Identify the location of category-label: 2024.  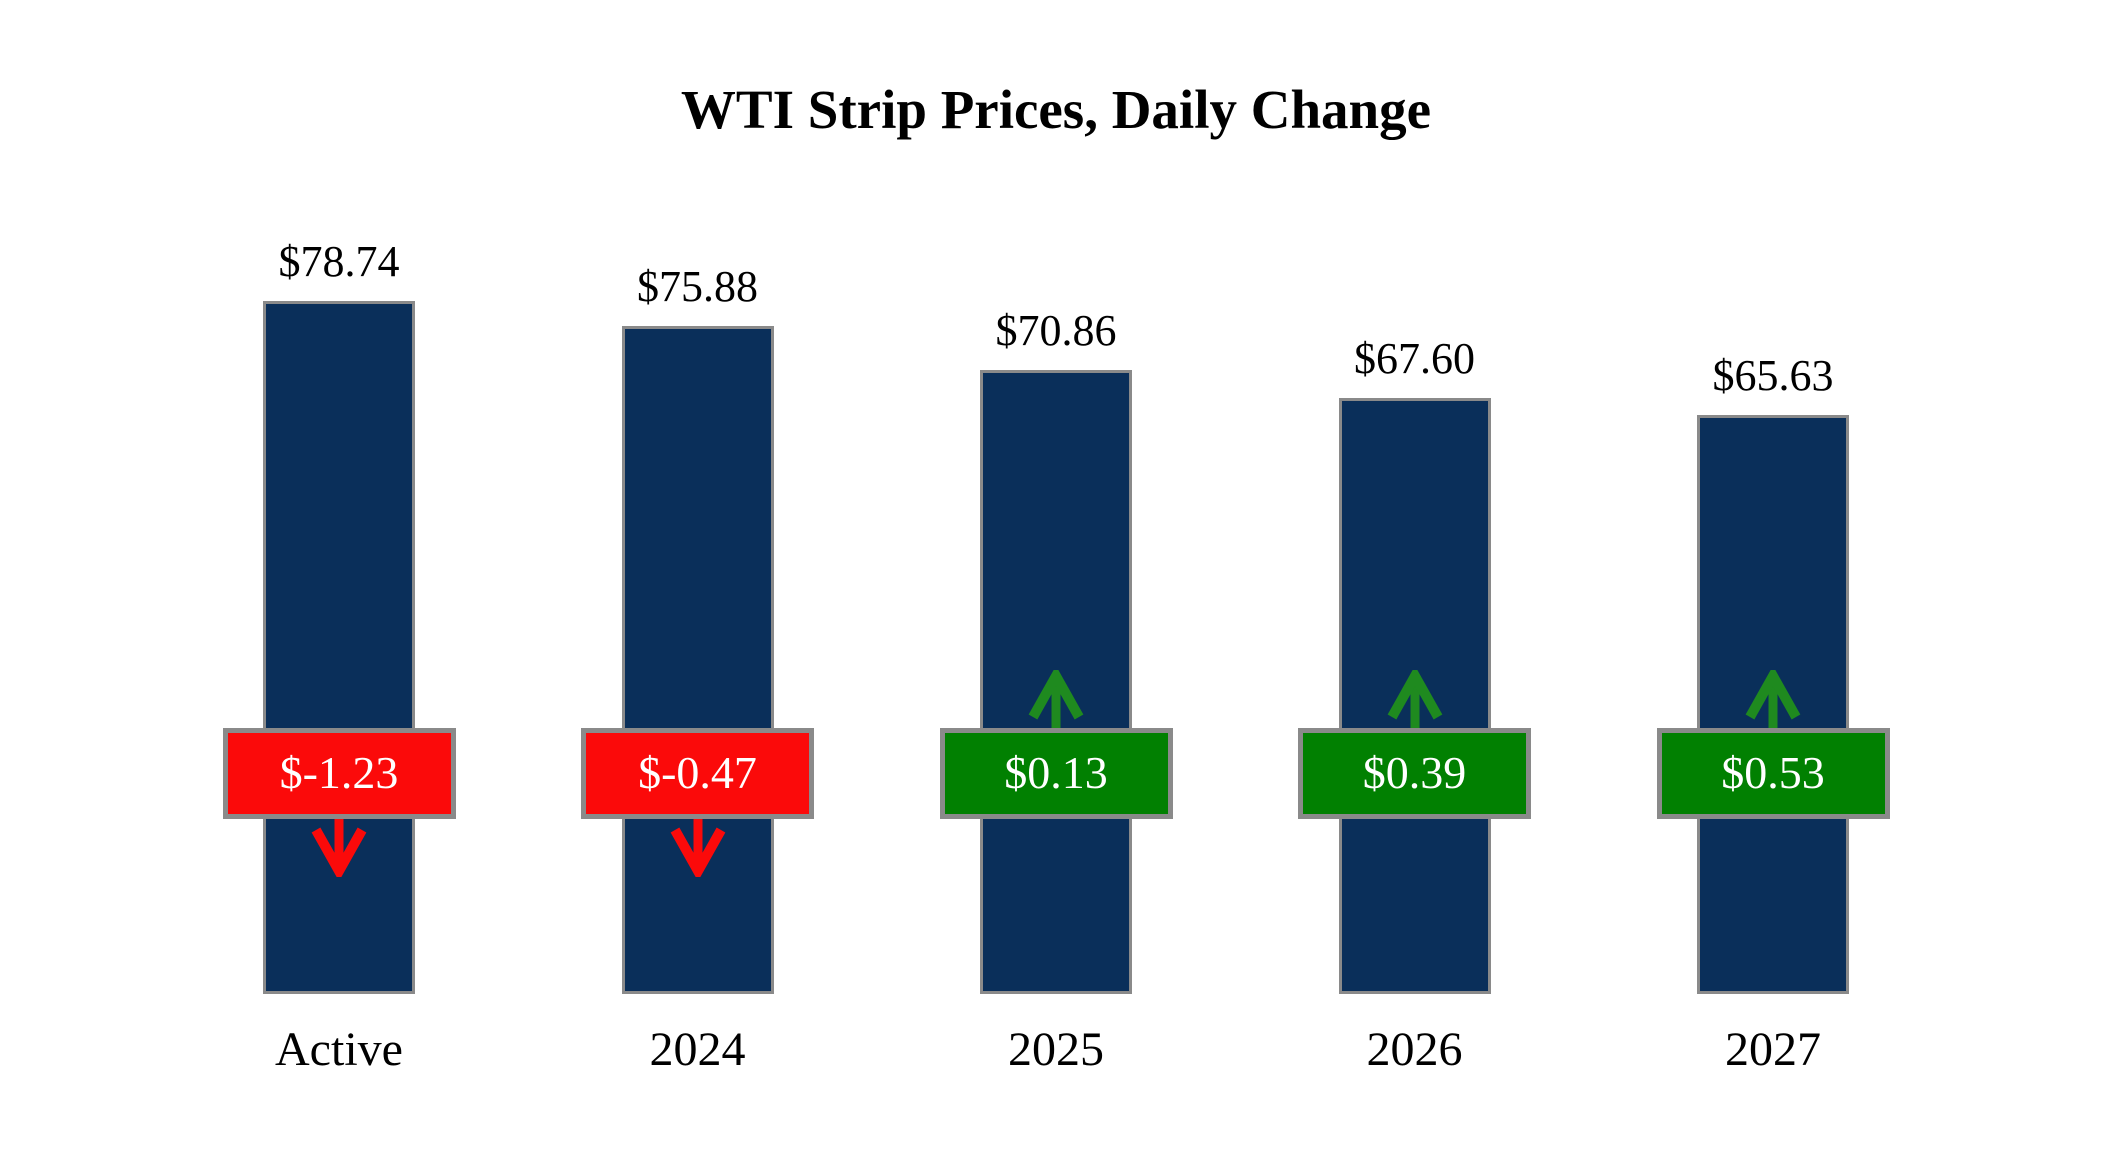
(697, 1049).